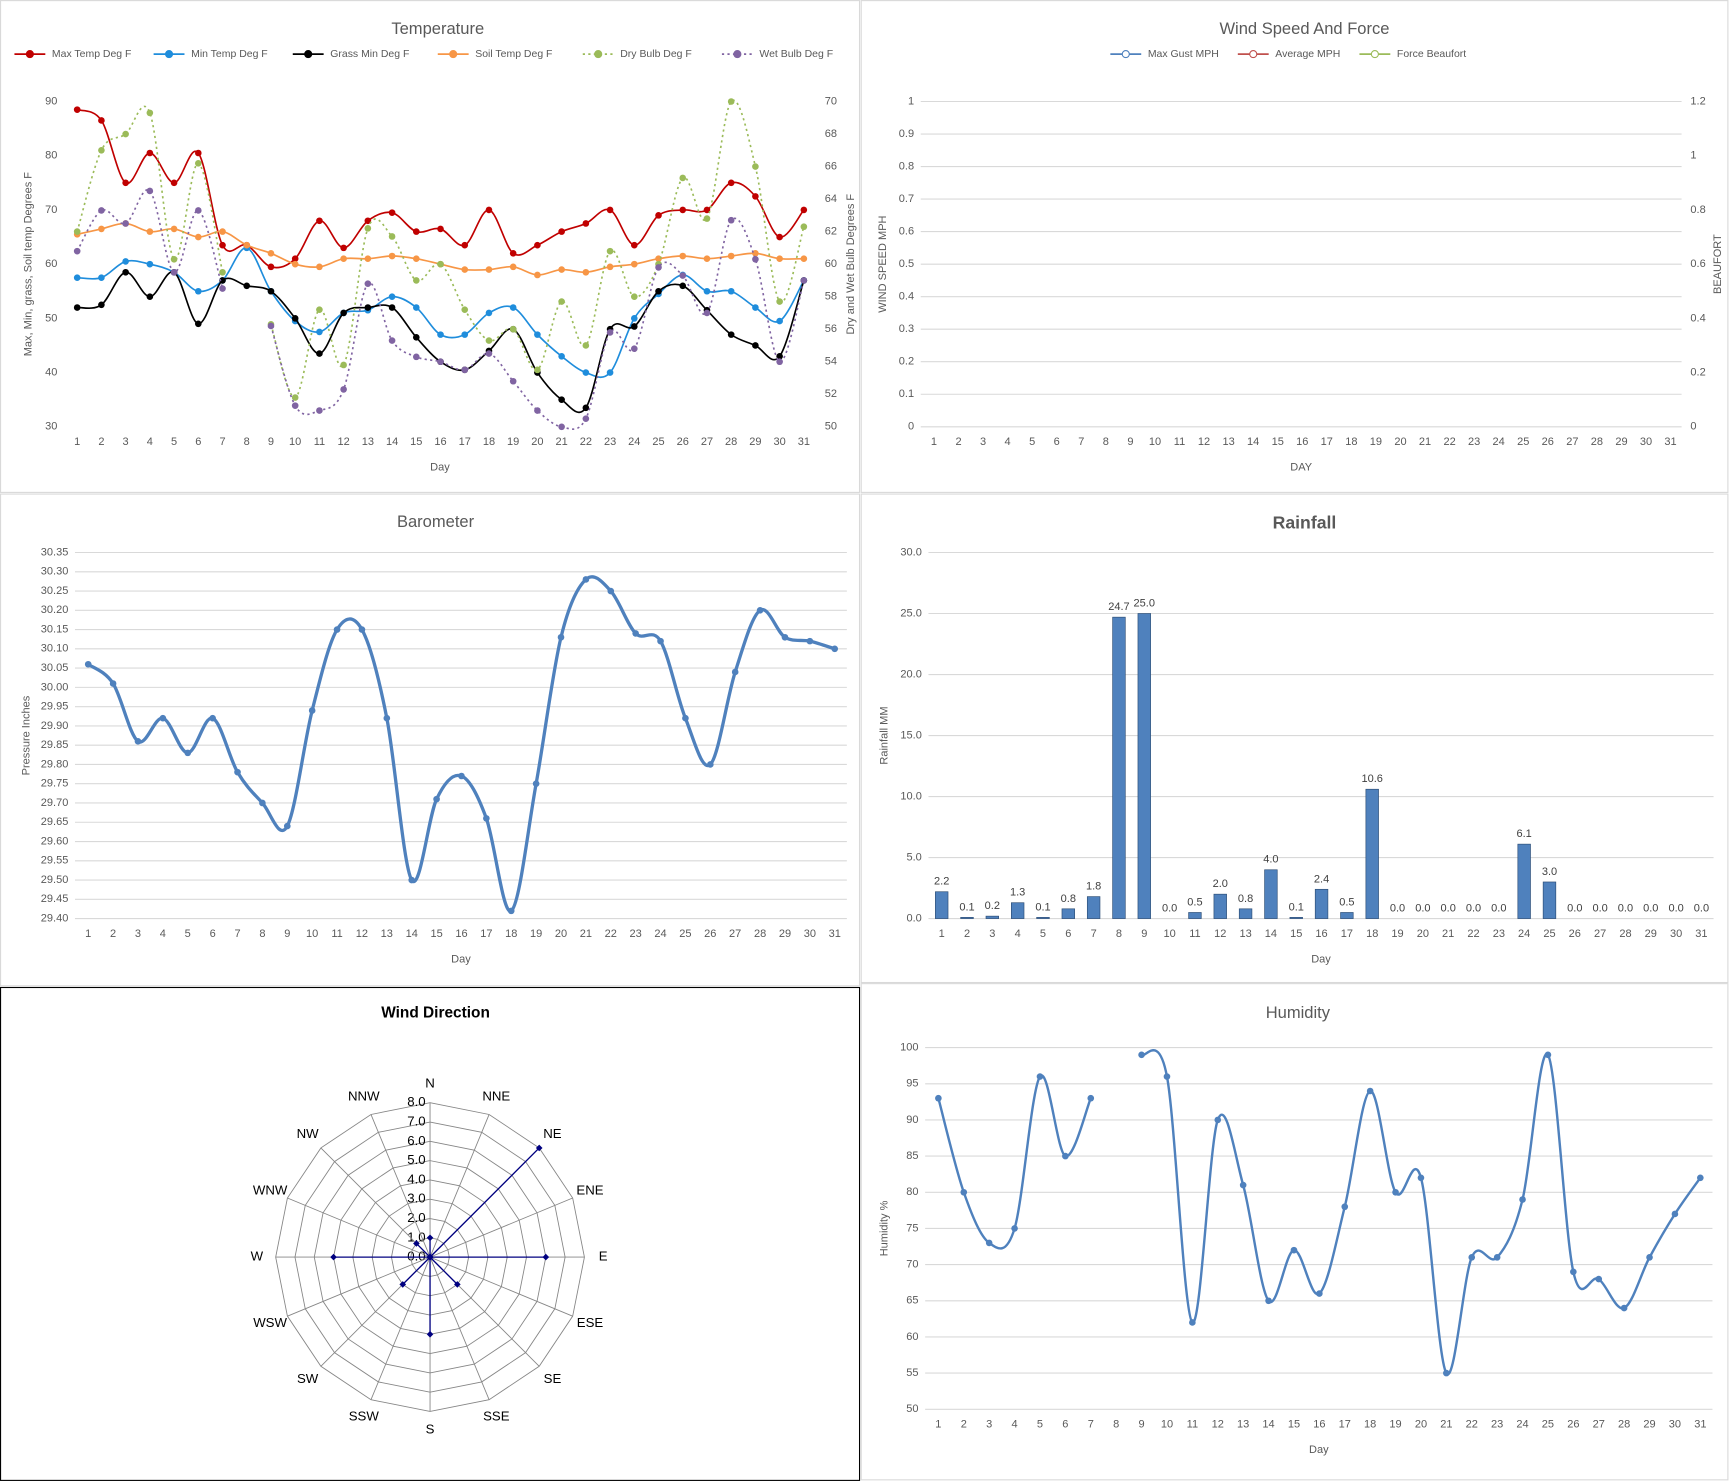  What do you see at coordinates (55, 784) in the screenshot?
I see `y-tick-label: 29.75` at bounding box center [55, 784].